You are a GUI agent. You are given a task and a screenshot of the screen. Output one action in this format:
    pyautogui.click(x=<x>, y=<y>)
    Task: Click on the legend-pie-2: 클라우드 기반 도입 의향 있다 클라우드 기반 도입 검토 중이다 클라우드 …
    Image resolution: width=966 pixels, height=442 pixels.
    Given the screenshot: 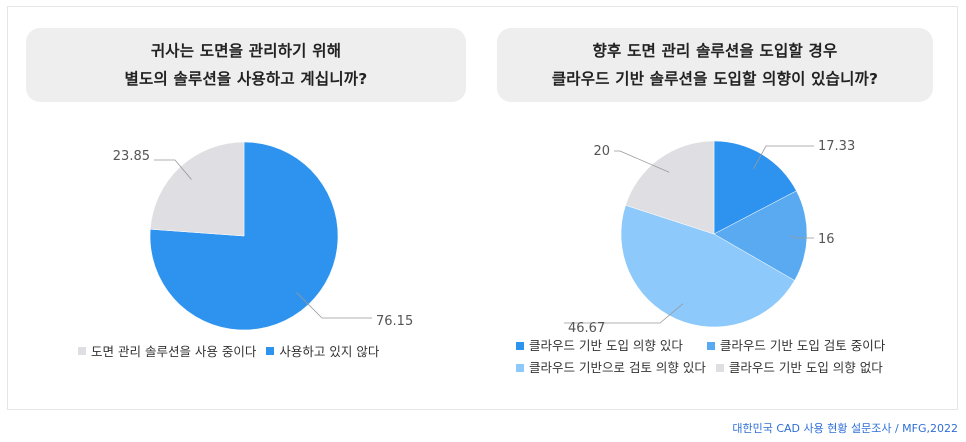 What is the action you would take?
    pyautogui.click(x=703, y=357)
    